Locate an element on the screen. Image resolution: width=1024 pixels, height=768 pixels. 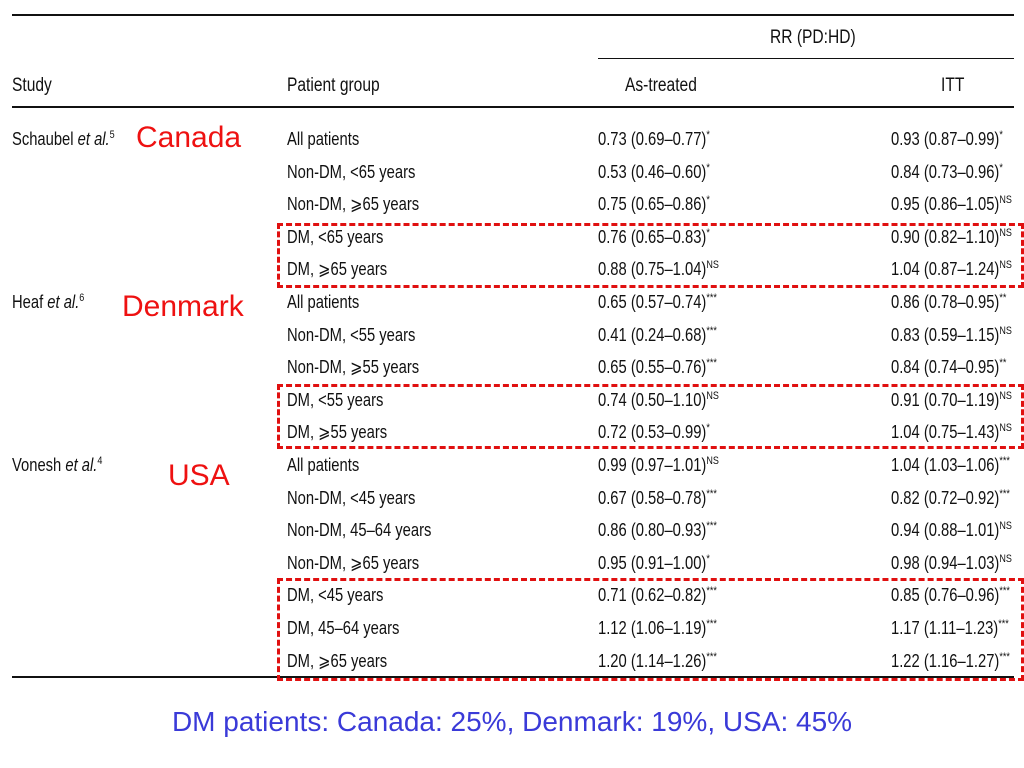
study-header: Study is located at coordinates (32, 85).